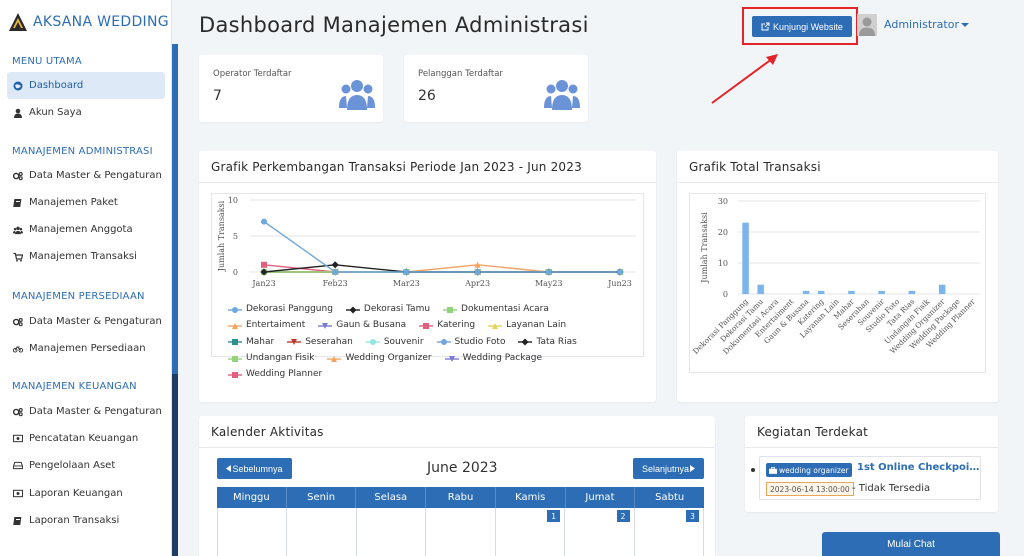 The image size is (1024, 556). Describe the element at coordinates (271, 359) in the screenshot. I see `legend-item: Undangan Fisik` at that location.